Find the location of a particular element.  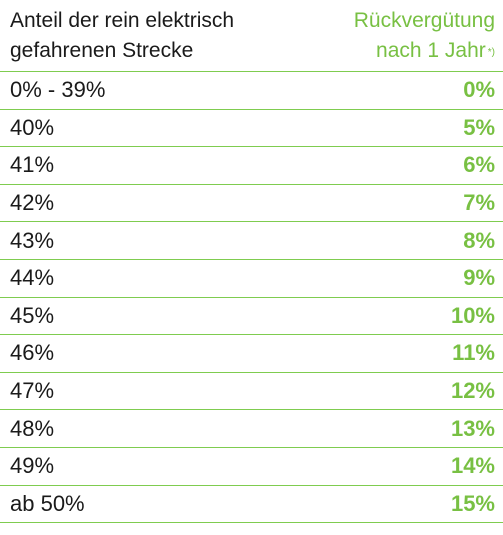

header-refund-line2-wrap: nach 1 Jahr *) is located at coordinates (401, 51).